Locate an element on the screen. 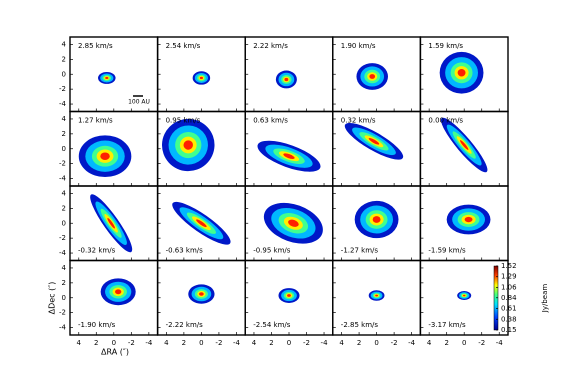 The image size is (565, 374). velocity-label: -0.32 km/s is located at coordinates (97, 251).